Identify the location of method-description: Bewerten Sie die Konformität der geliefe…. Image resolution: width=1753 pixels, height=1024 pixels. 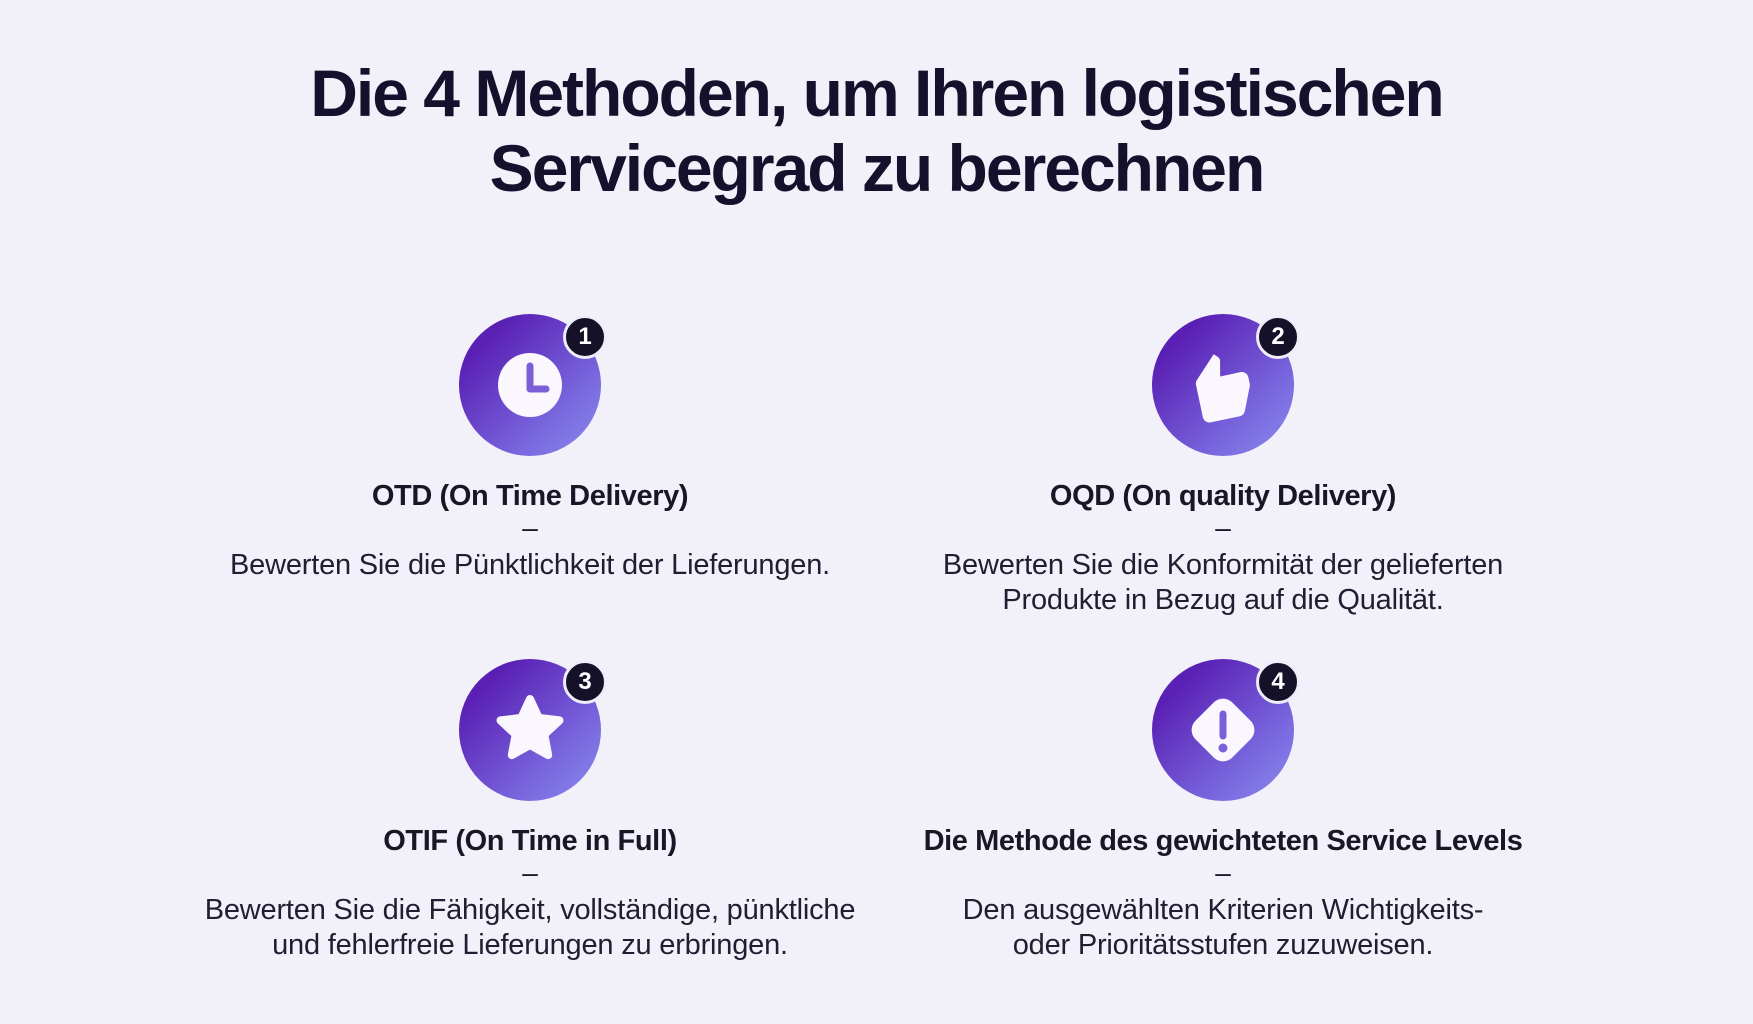
(1223, 582).